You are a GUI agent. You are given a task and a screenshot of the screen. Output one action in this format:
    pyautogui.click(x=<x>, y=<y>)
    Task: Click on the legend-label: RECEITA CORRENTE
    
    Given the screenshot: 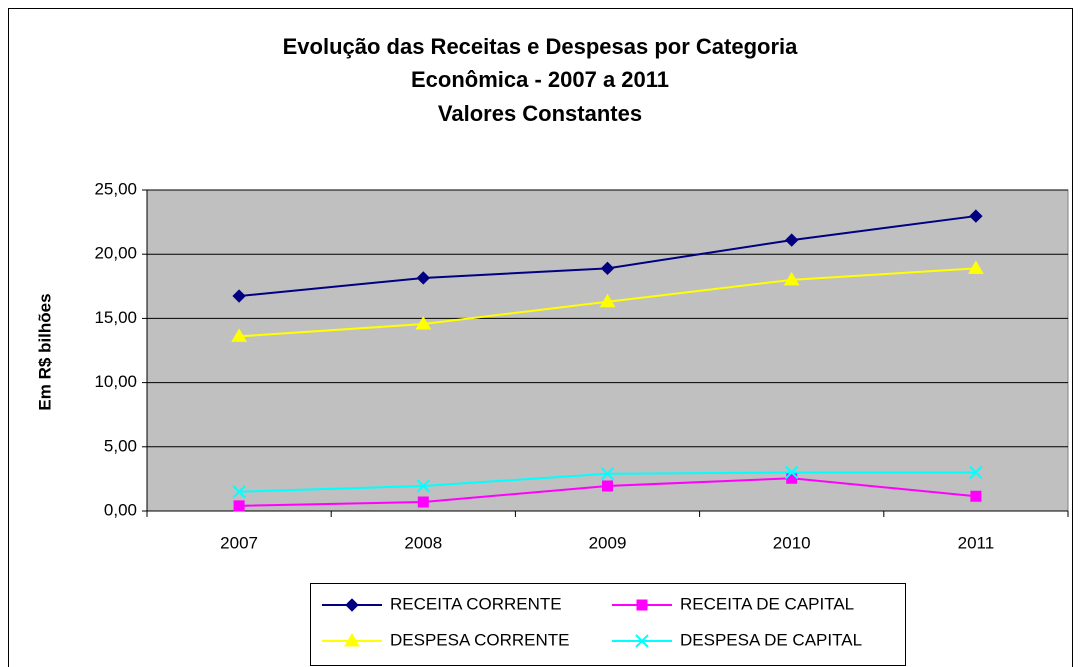 What is the action you would take?
    pyautogui.click(x=476, y=603)
    